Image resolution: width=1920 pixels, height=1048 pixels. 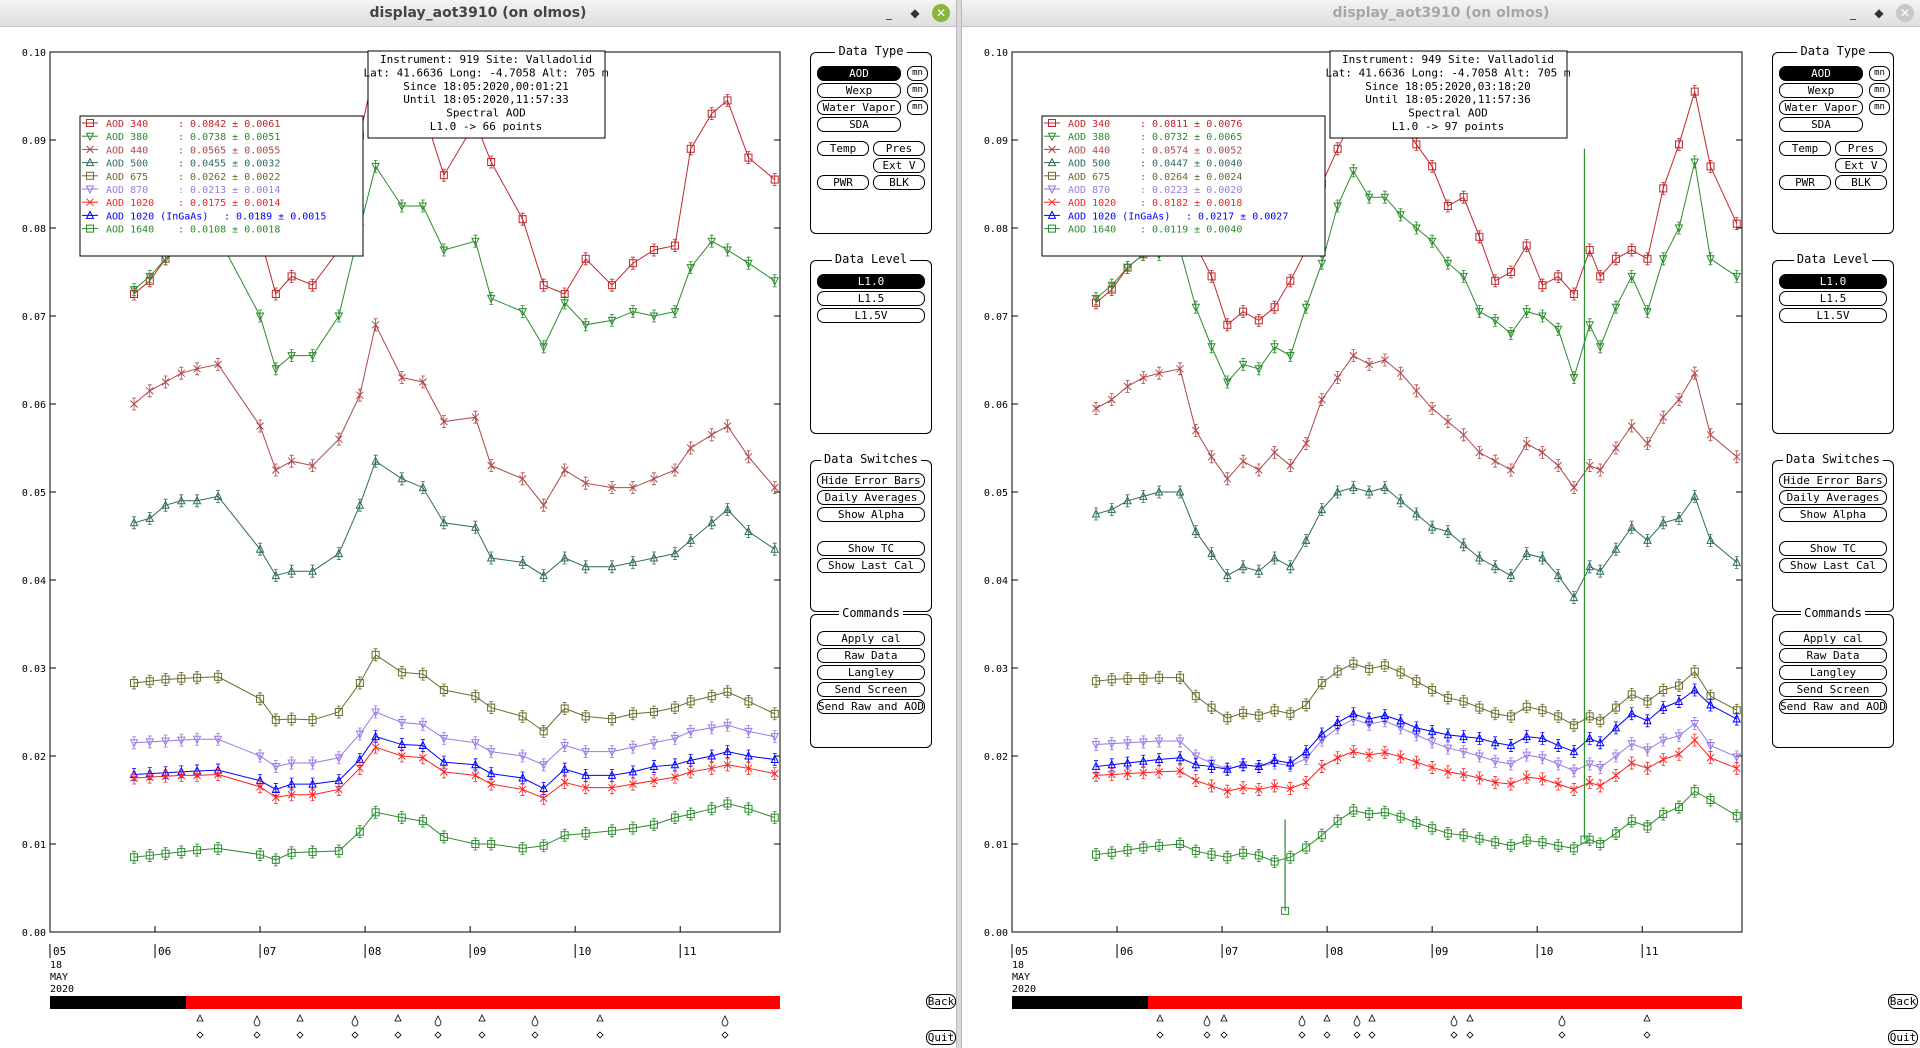 What do you see at coordinates (1357, 1035) in the screenshot?
I see `event-diamond-icon` at bounding box center [1357, 1035].